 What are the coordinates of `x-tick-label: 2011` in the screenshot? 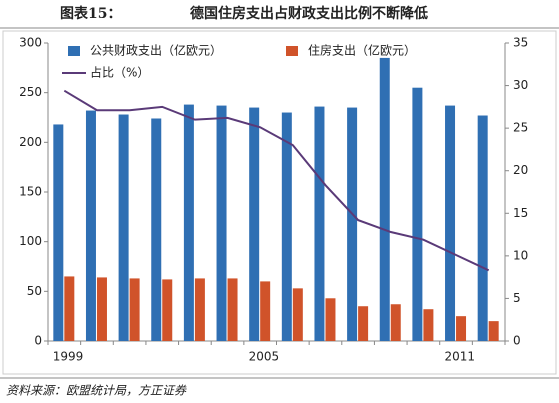 It's located at (459, 357).